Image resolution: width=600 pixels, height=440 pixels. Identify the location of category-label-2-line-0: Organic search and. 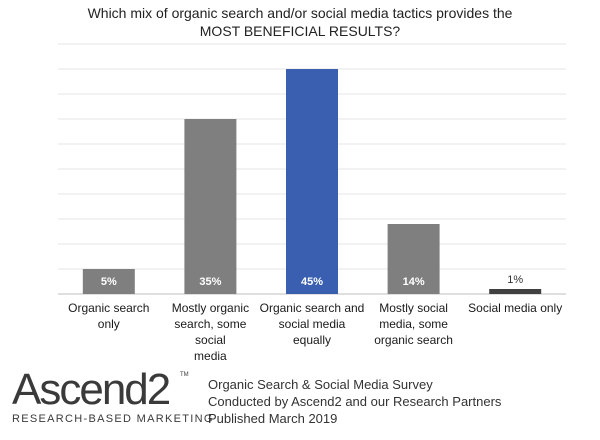
(312, 308).